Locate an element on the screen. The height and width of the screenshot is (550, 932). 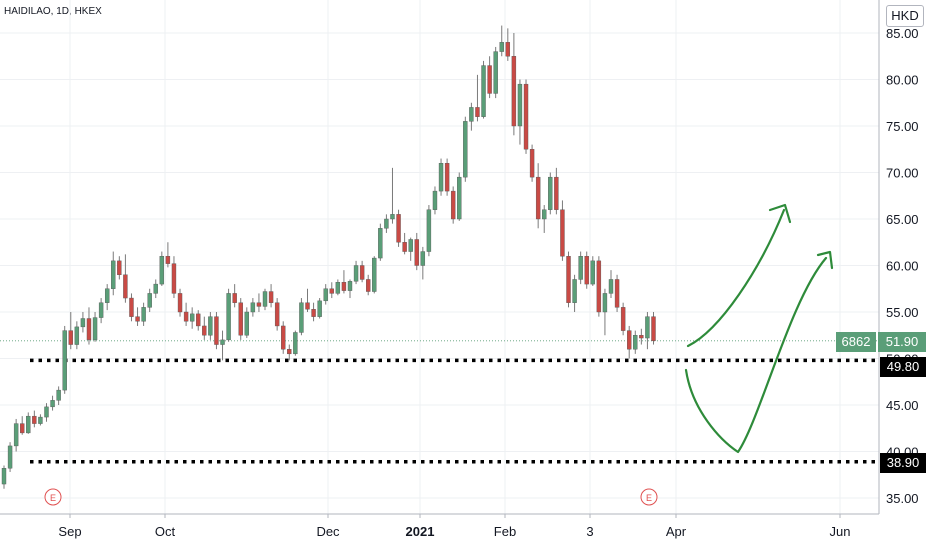
x-tick-label: 2021 is located at coordinates (420, 531).